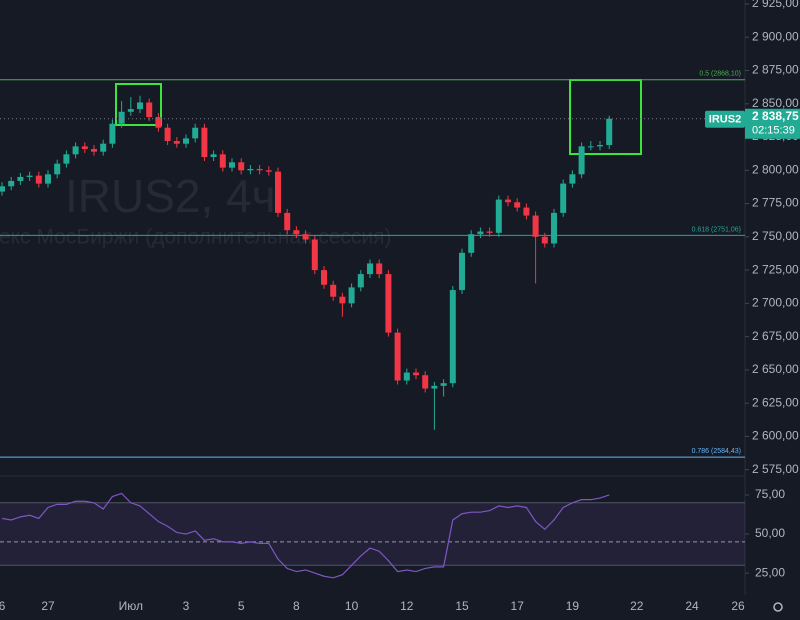 The image size is (800, 620). I want to click on fib-label: 0.618 (2751,06), so click(716, 229).